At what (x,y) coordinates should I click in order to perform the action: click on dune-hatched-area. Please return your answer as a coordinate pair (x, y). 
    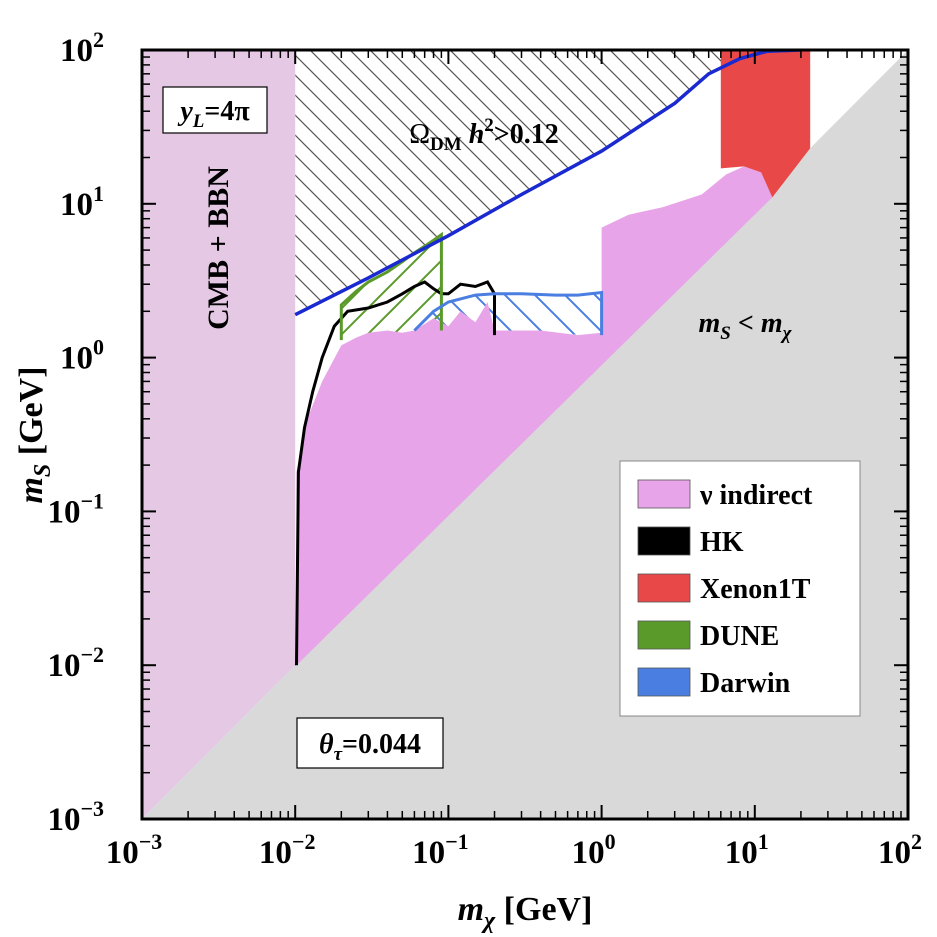
    Looking at the image, I should click on (391, 287).